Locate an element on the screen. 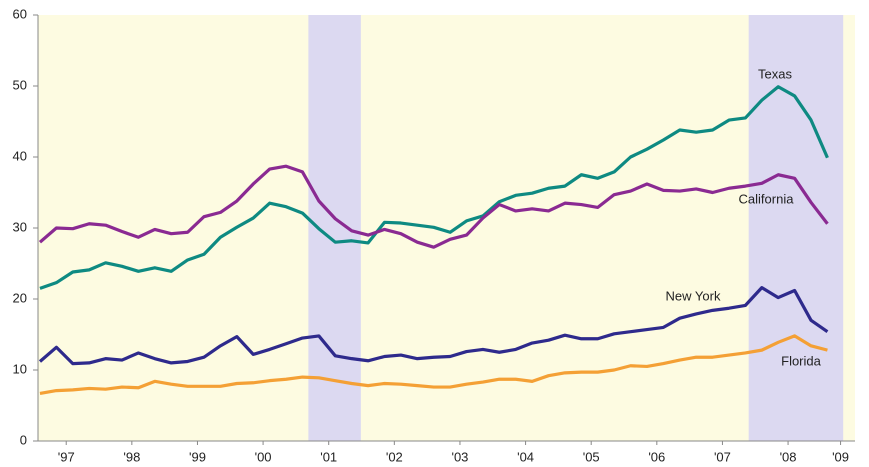  series-label: Florida is located at coordinates (801, 360).